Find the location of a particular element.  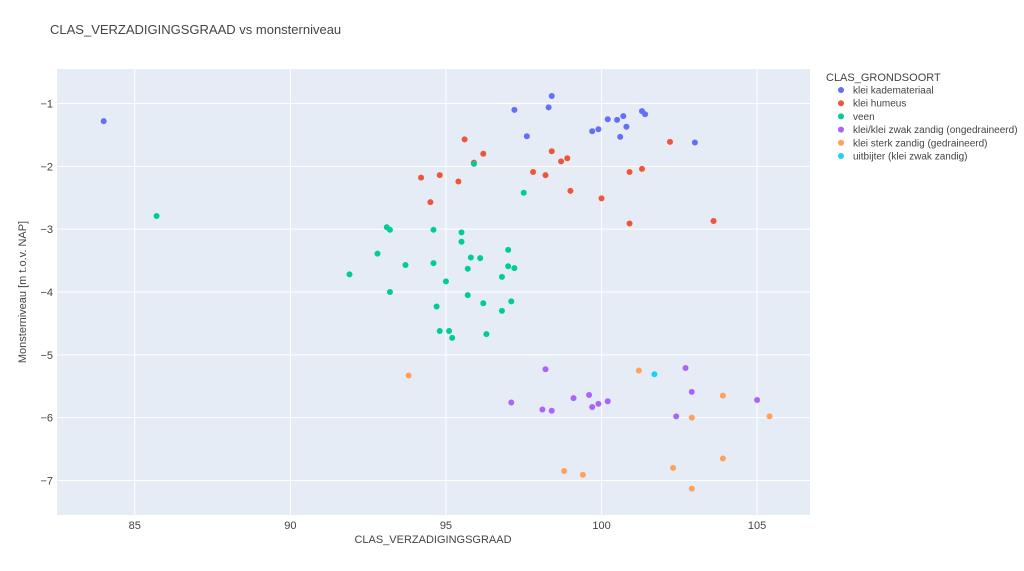

legend-item: klei kademateriaal is located at coordinates (886, 91).